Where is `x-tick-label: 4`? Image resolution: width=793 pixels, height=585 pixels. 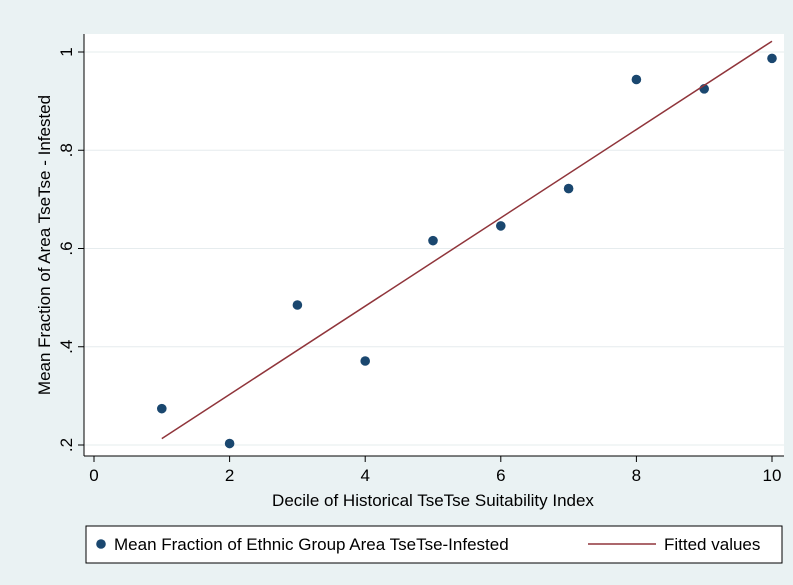
x-tick-label: 4 is located at coordinates (364, 475).